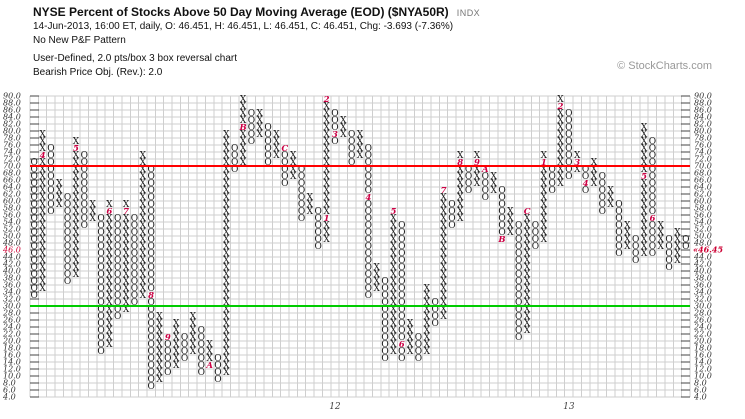 The image size is (745, 419). I want to click on svg-text: 12.0, so click(703, 369).